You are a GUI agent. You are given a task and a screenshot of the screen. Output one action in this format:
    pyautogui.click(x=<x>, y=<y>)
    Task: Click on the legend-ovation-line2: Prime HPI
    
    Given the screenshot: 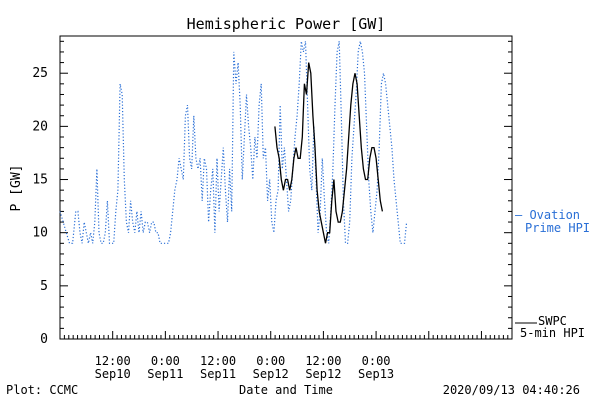 What is the action you would take?
    pyautogui.click(x=557, y=228)
    